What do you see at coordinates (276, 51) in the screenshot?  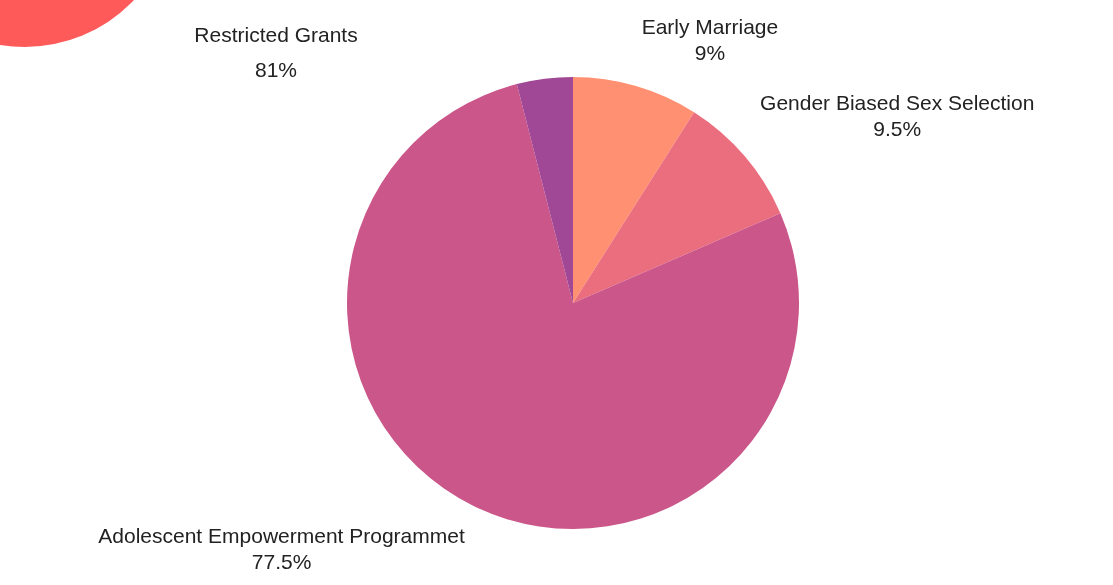 I see `text: Restricted Grants 81%` at bounding box center [276, 51].